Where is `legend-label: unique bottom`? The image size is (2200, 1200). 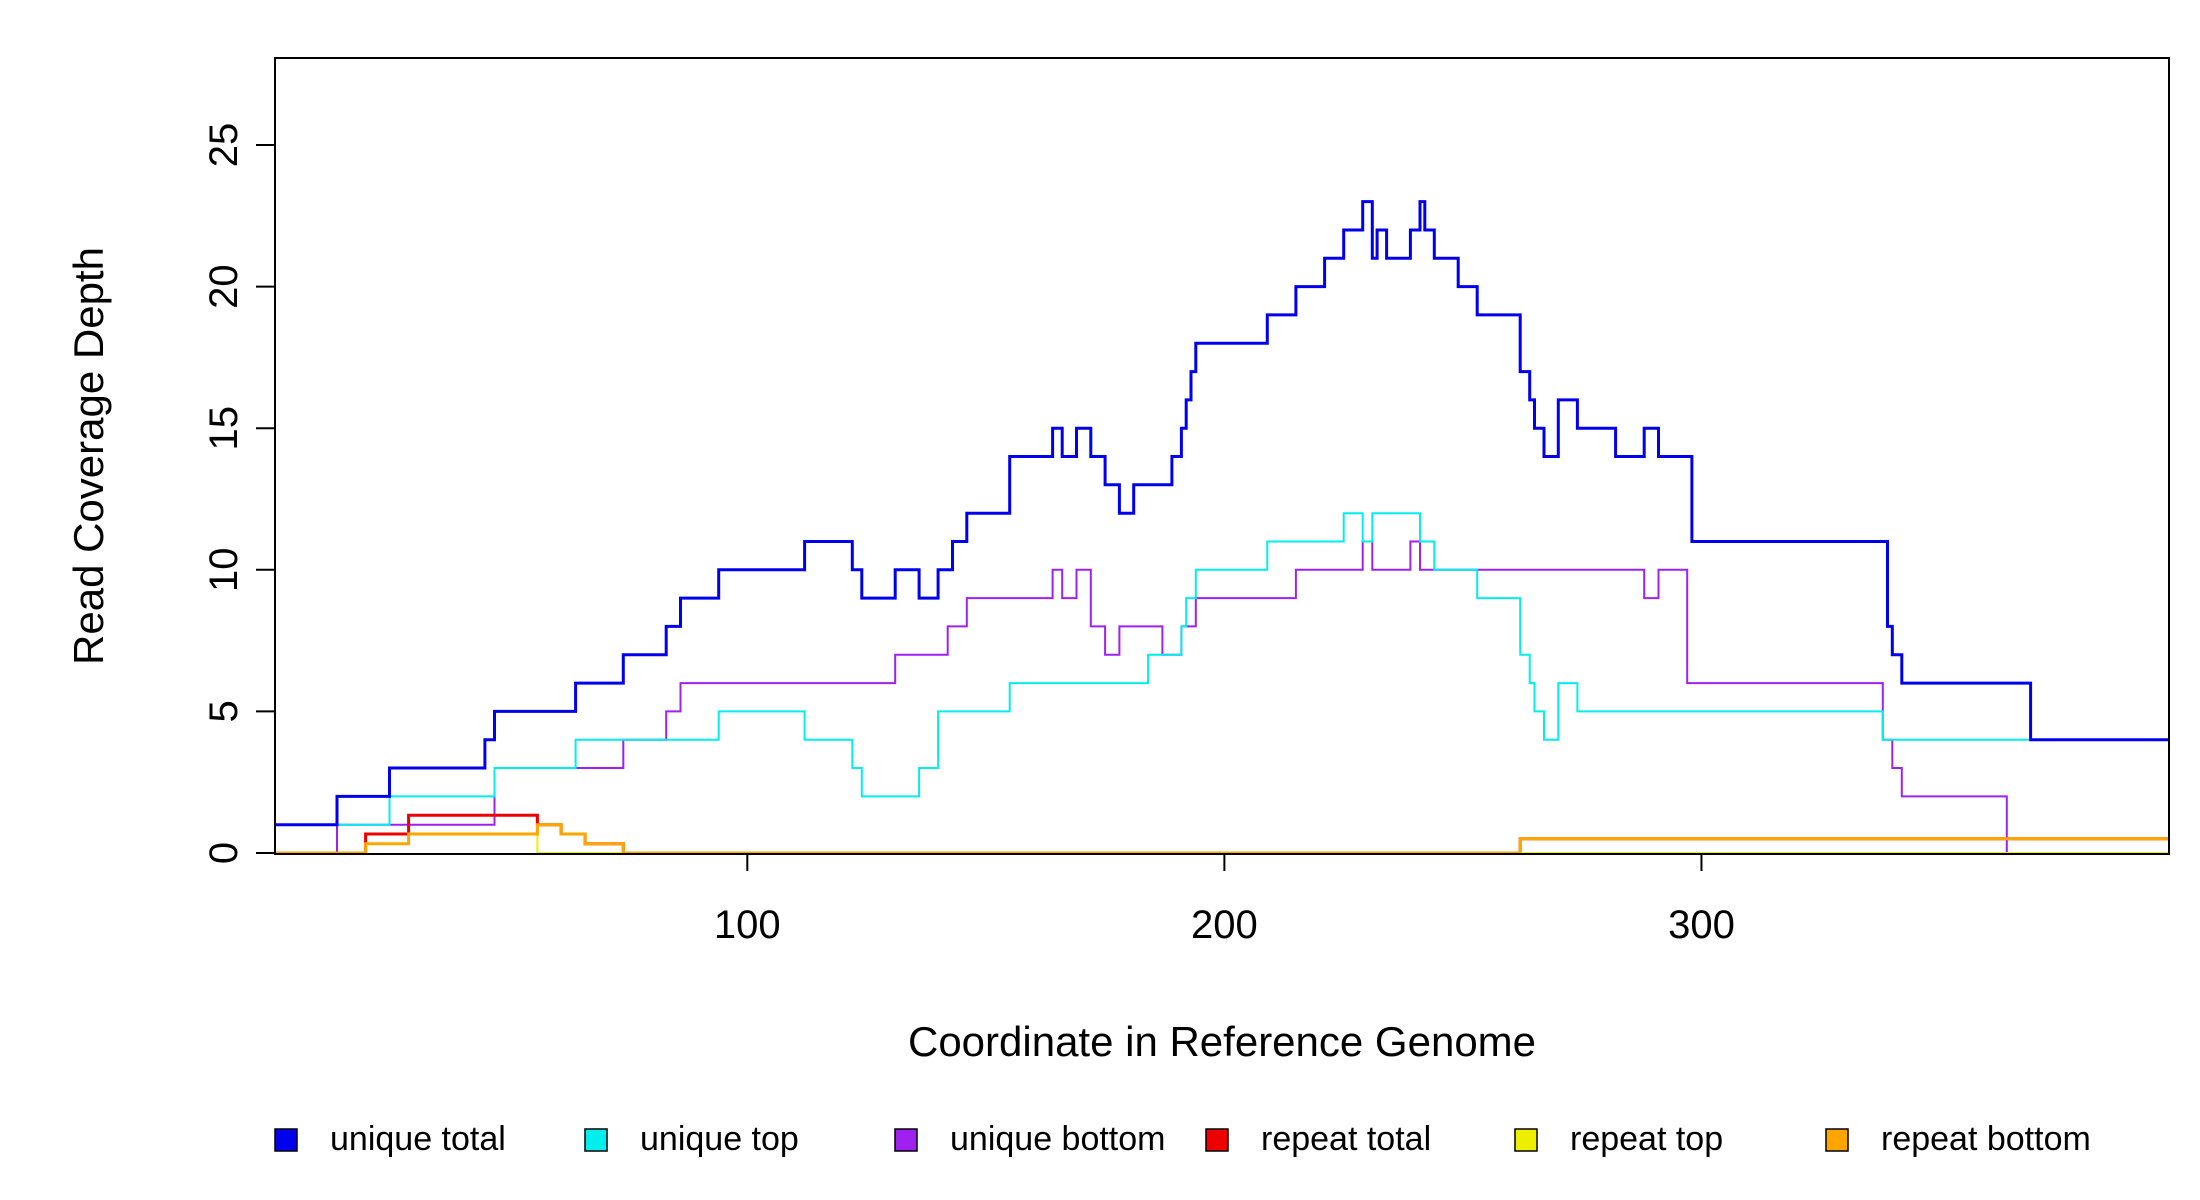 legend-label: unique bottom is located at coordinates (1058, 1139).